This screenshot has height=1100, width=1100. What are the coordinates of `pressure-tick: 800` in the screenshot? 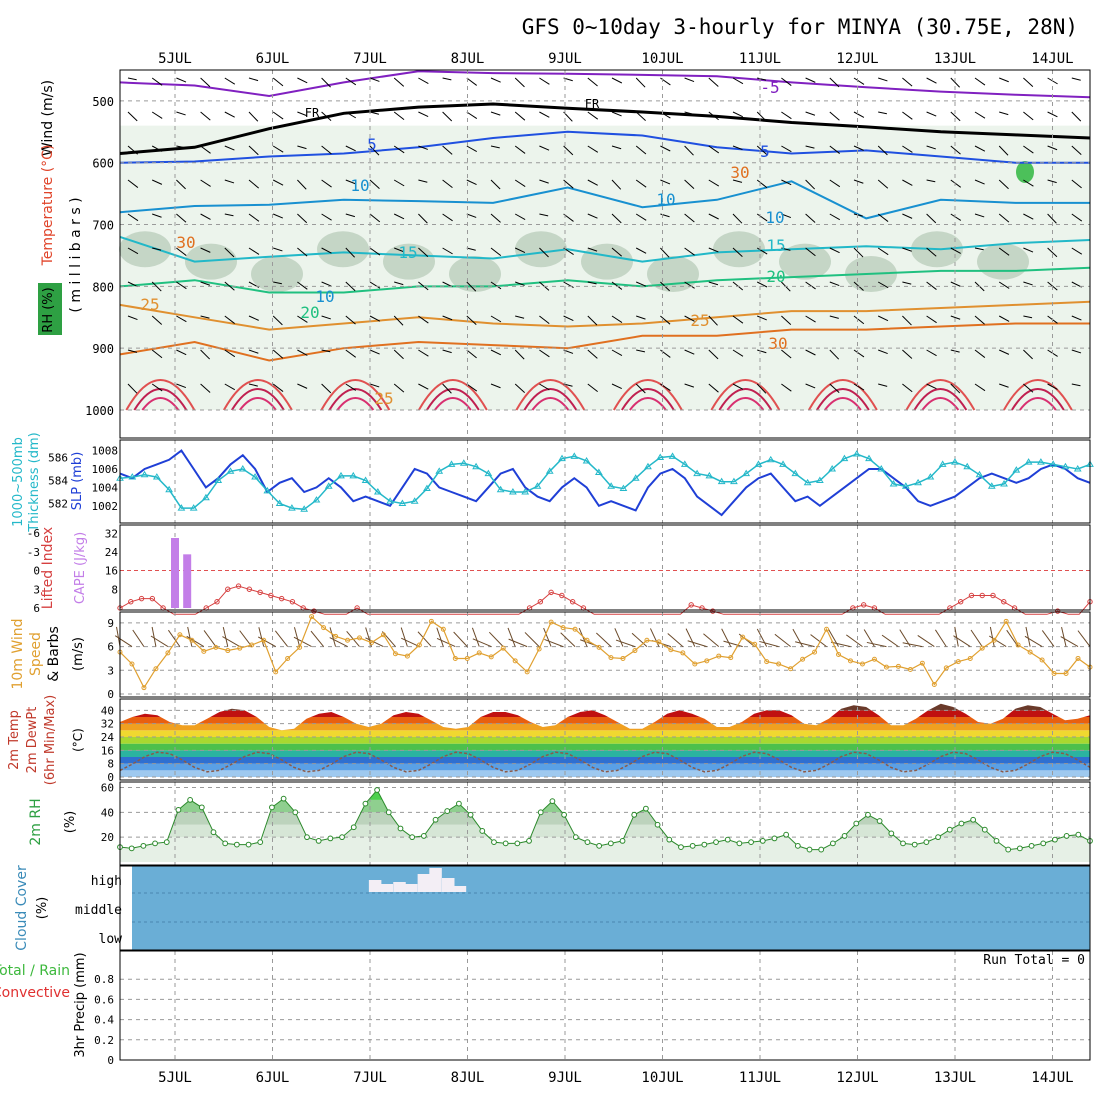 It's located at (103, 287).